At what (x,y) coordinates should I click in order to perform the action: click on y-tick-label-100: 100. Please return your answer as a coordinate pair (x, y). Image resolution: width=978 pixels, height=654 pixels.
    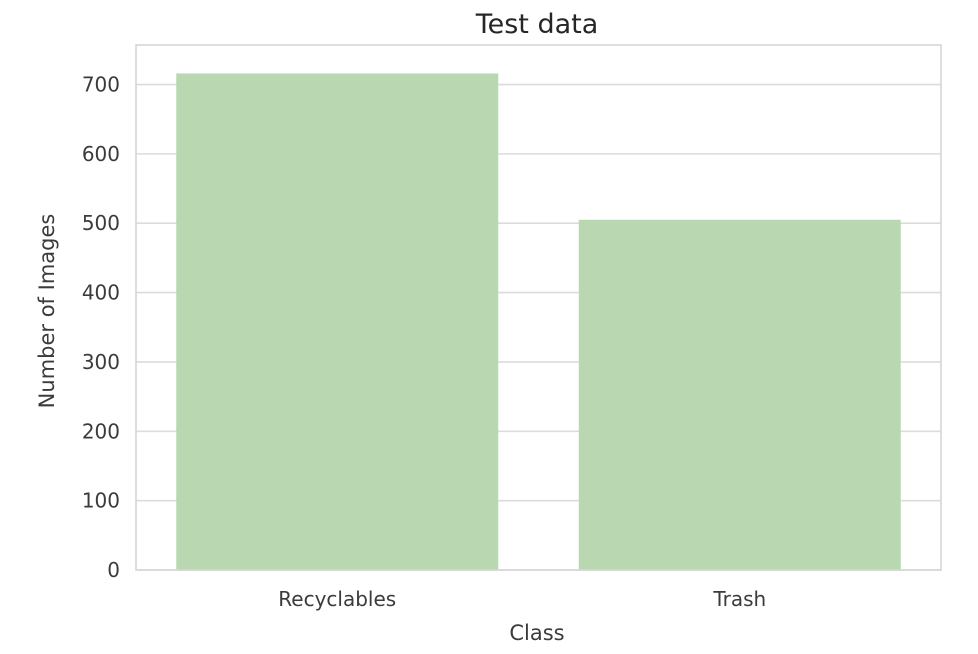
    Looking at the image, I should click on (101, 501).